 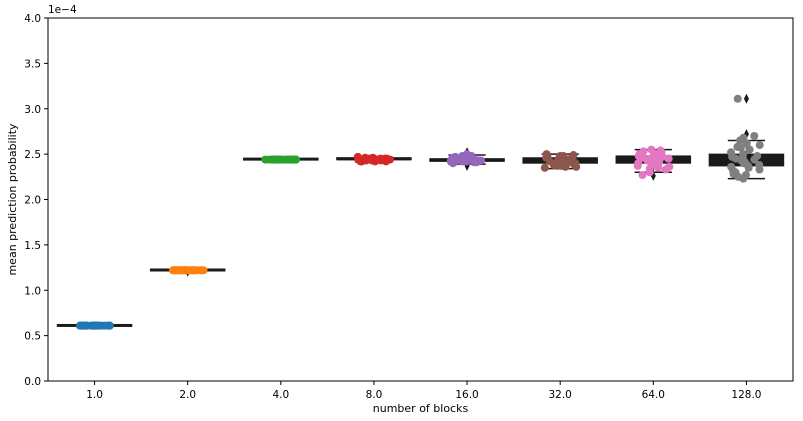 I want to click on y-axis: 0.0 0.5 1.0 1.5 2.0 2.5 3.0 3.5 4.0, so click(x=36, y=200).